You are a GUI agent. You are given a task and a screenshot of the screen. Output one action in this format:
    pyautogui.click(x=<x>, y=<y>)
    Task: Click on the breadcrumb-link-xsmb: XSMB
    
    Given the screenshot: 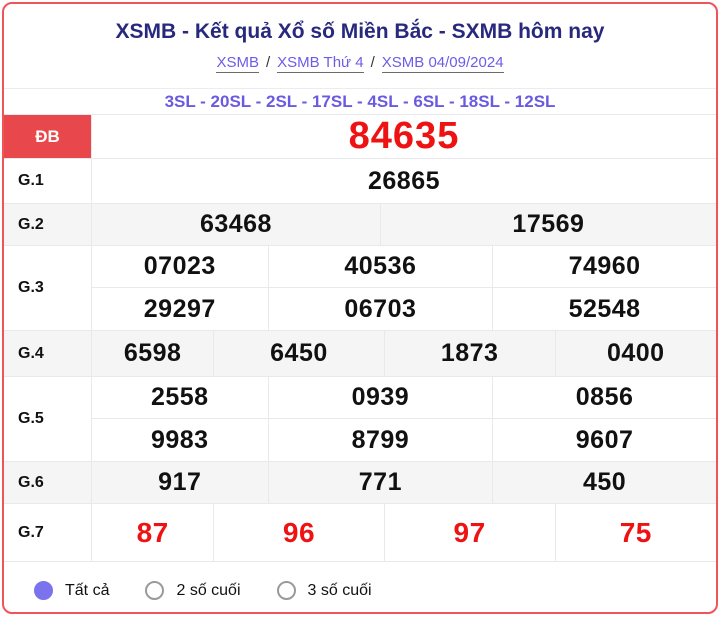 What is the action you would take?
    pyautogui.click(x=237, y=63)
    